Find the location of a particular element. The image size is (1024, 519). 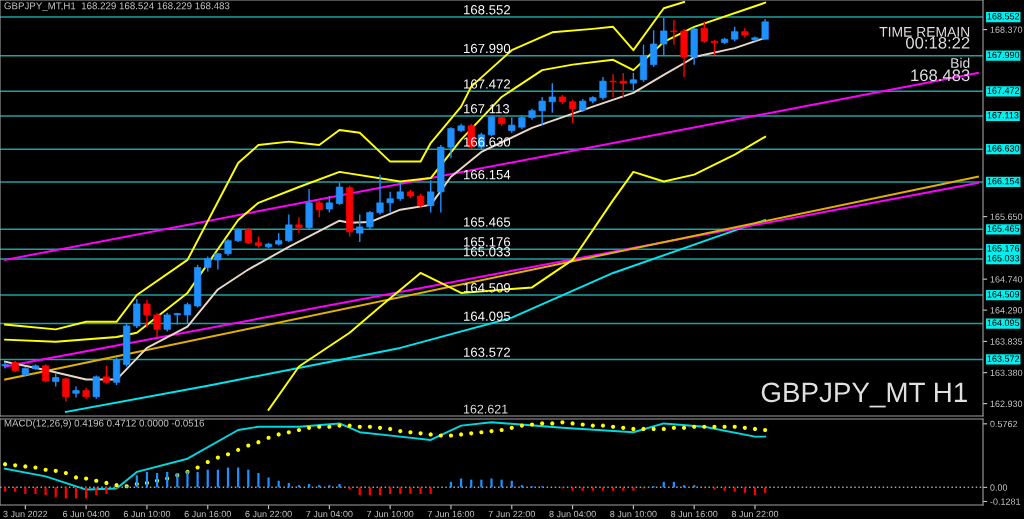

annotation: 162.621 is located at coordinates (485, 409).